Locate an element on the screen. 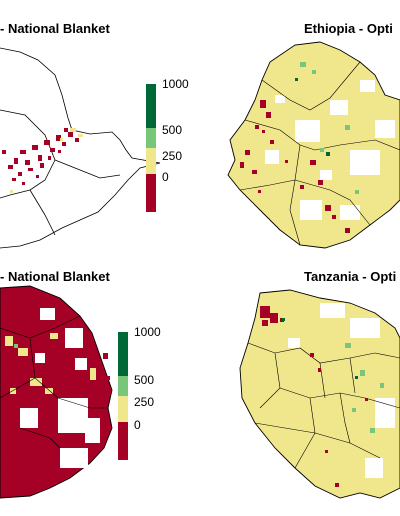 The height and width of the screenshot is (516, 400). legend-bottom: 1000 500 250 0 is located at coordinates (143, 393).